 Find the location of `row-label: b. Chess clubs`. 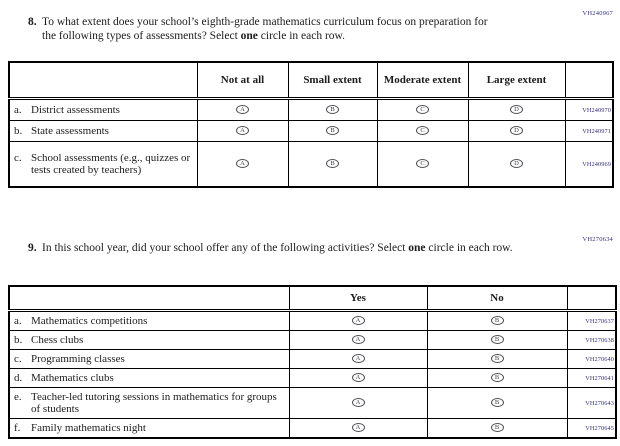

row-label: b. Chess clubs is located at coordinates (149, 340).